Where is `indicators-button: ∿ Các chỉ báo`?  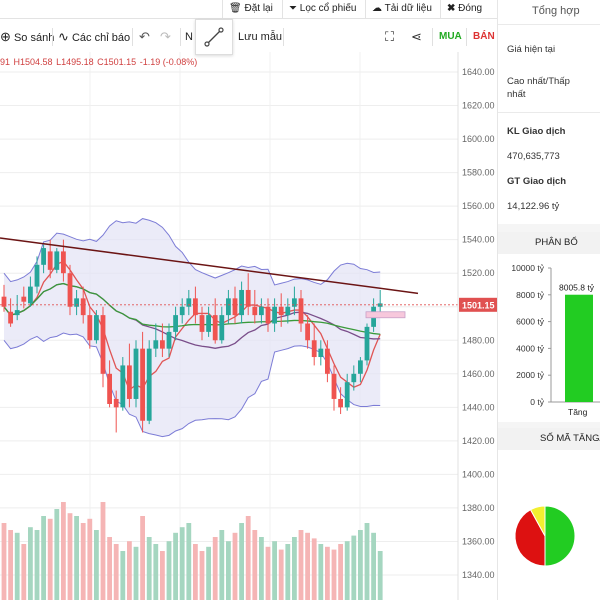 indicators-button: ∿ Các chỉ báo is located at coordinates (94, 37).